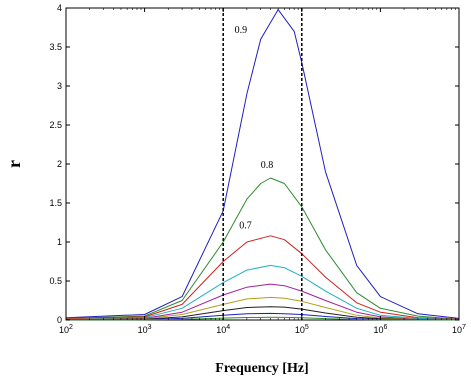 The height and width of the screenshot is (381, 471). What do you see at coordinates (59, 242) in the screenshot?
I see `y-tick-label: 1` at bounding box center [59, 242].